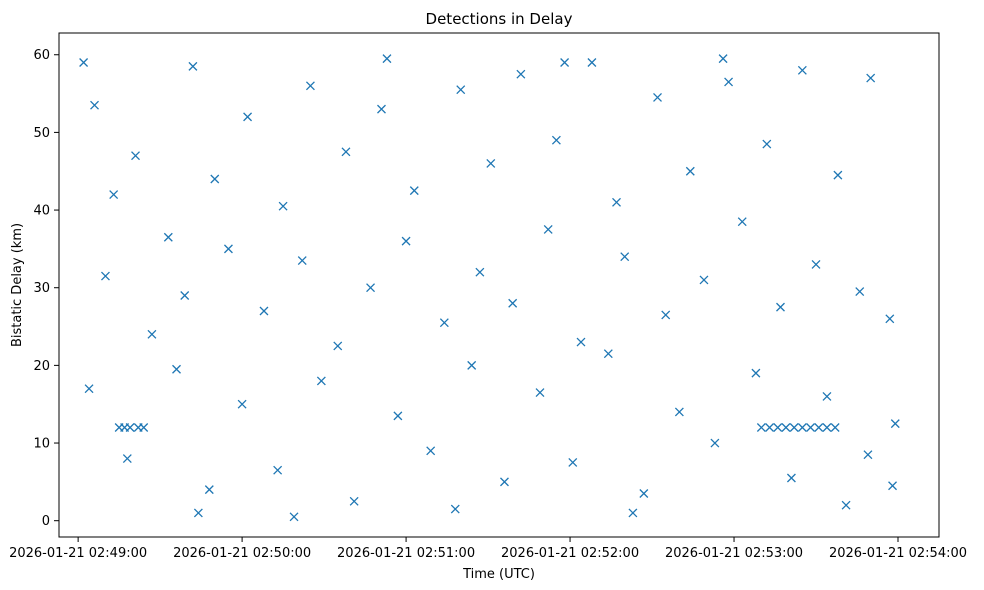 The width and height of the screenshot is (984, 590). I want to click on y-tick-label: 30, so click(41, 288).